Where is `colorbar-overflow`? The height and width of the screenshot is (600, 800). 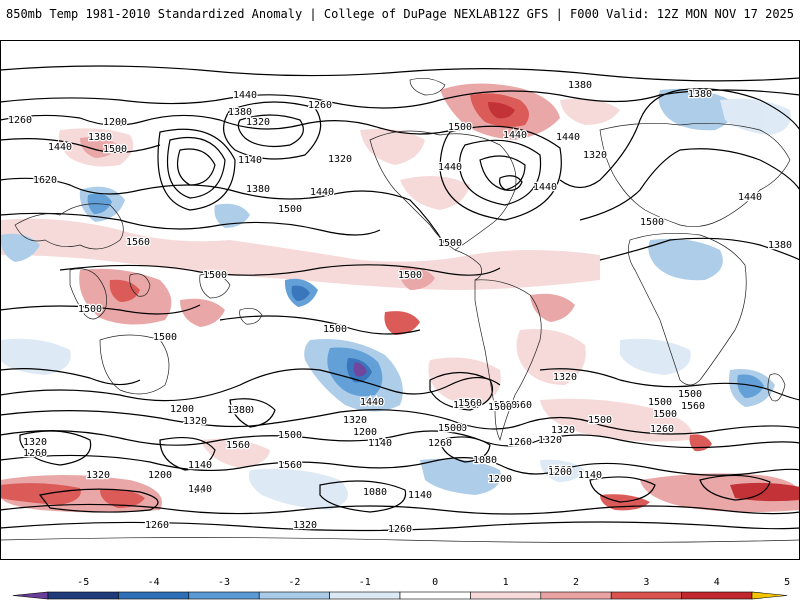 colorbar-overflow is located at coordinates (769, 595).